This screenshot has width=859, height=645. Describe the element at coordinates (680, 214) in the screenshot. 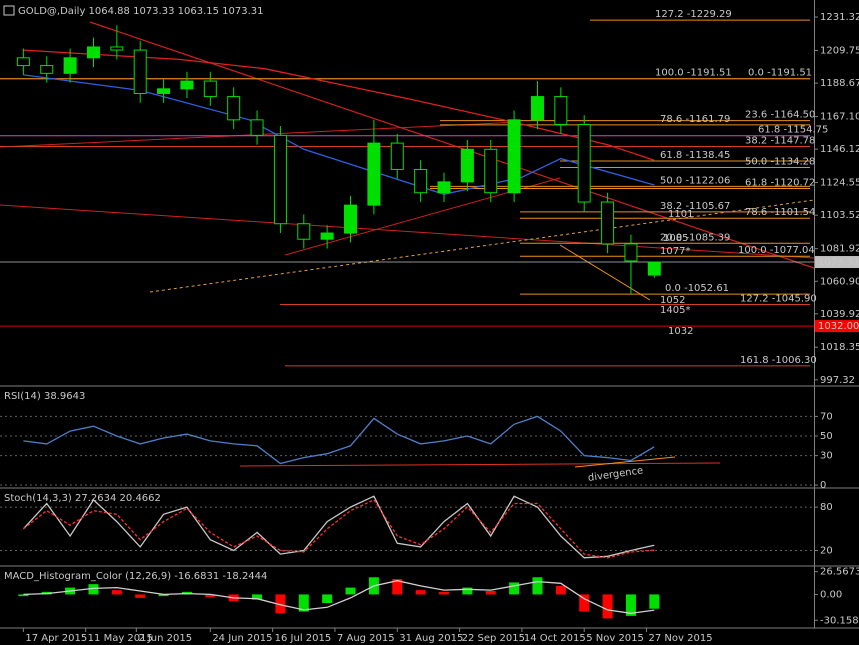

I see `annotation: 1101` at that location.